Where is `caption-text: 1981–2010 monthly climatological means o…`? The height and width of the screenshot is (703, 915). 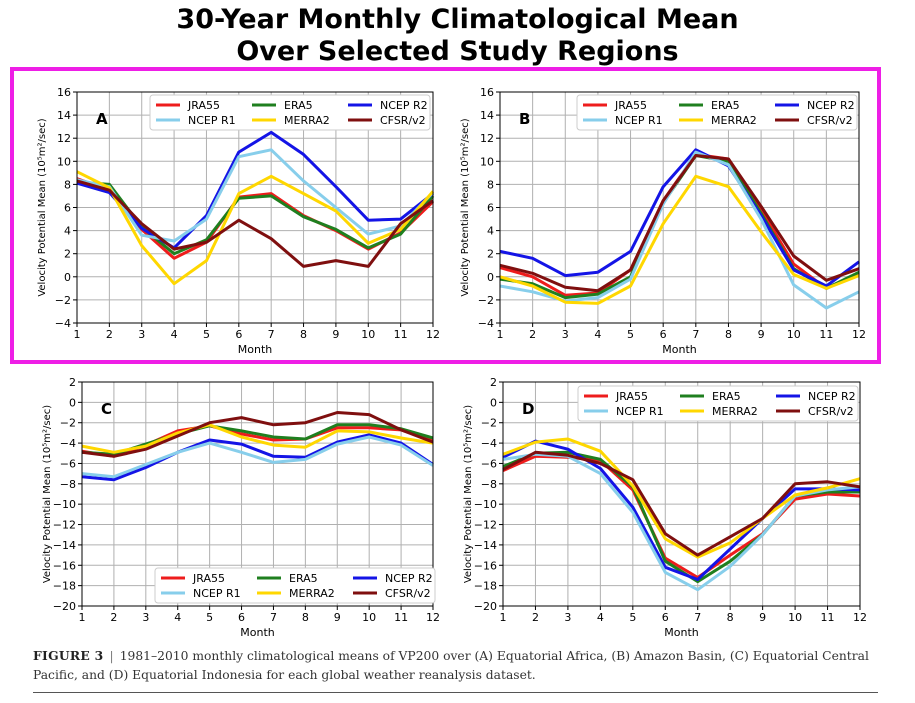 caption-text: 1981–2010 monthly climatological means o… is located at coordinates (451, 665).